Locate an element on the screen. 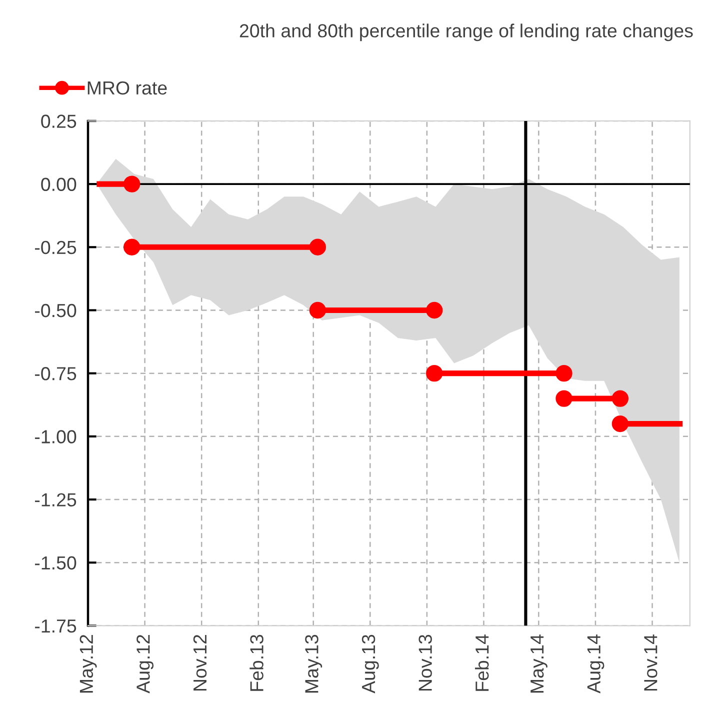 Image resolution: width=704 pixels, height=720 pixels. x-tick-label: May.14 is located at coordinates (539, 663).